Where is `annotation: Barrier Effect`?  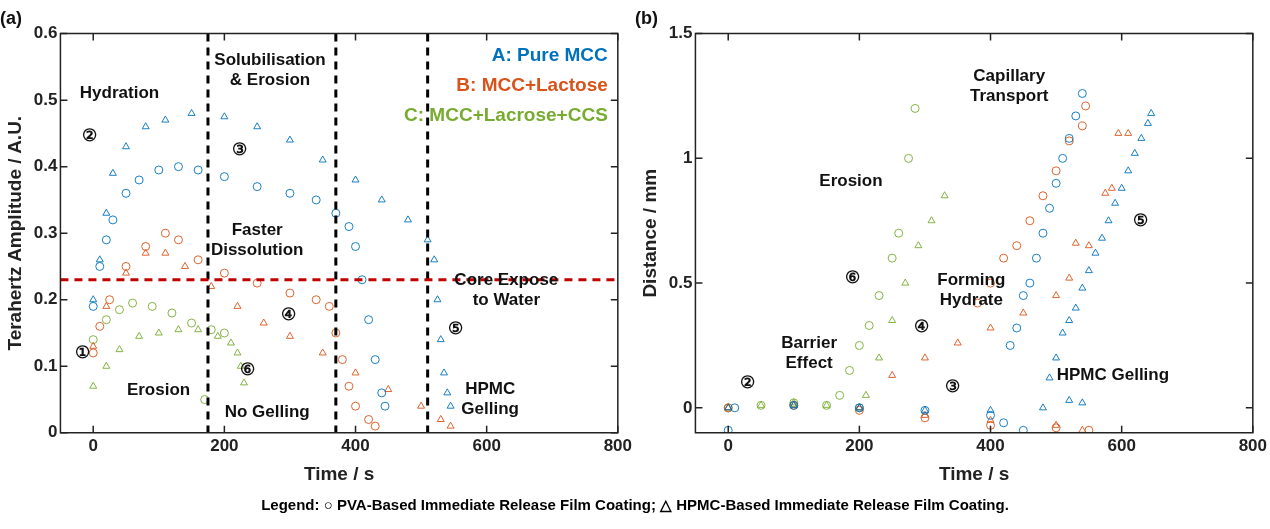 annotation: Barrier Effect is located at coordinates (809, 352).